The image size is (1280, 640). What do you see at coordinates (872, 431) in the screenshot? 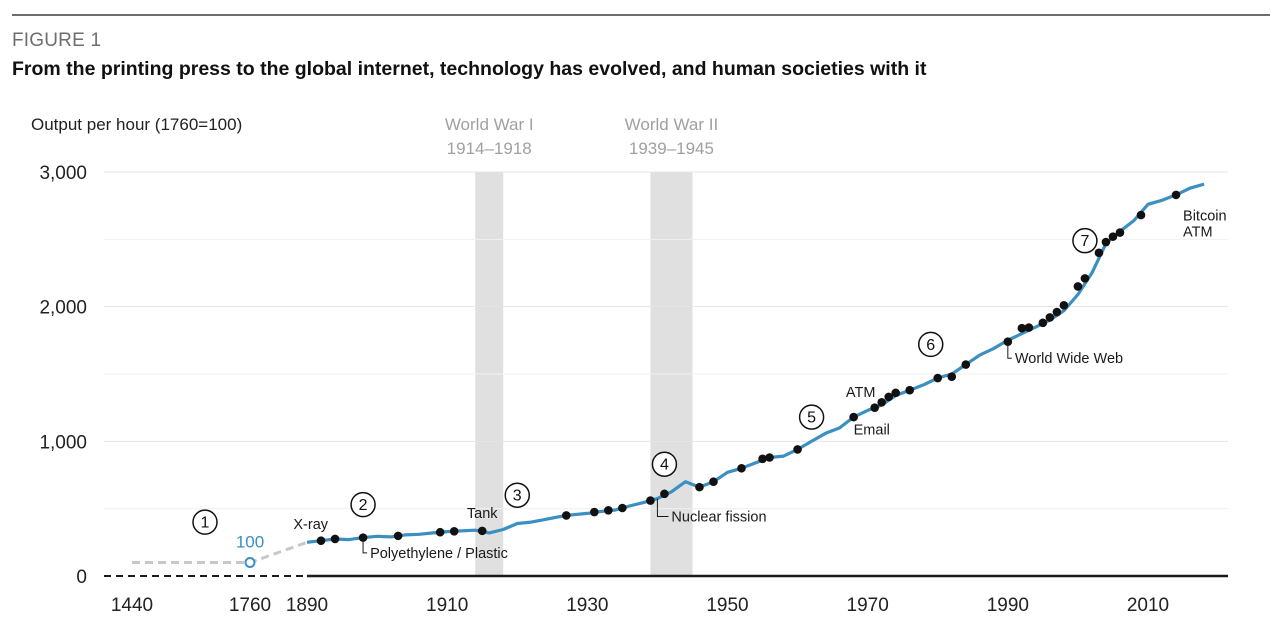
I see `annotation-label: Email` at bounding box center [872, 431].